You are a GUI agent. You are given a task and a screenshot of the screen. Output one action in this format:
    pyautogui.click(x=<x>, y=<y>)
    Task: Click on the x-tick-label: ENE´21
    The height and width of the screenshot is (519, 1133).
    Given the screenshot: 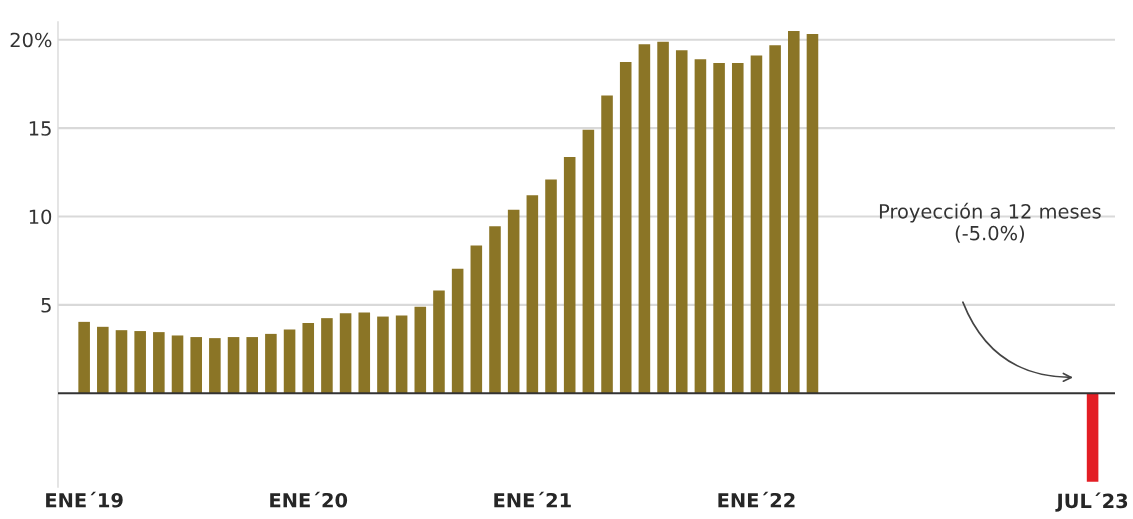 What is the action you would take?
    pyautogui.click(x=532, y=499)
    